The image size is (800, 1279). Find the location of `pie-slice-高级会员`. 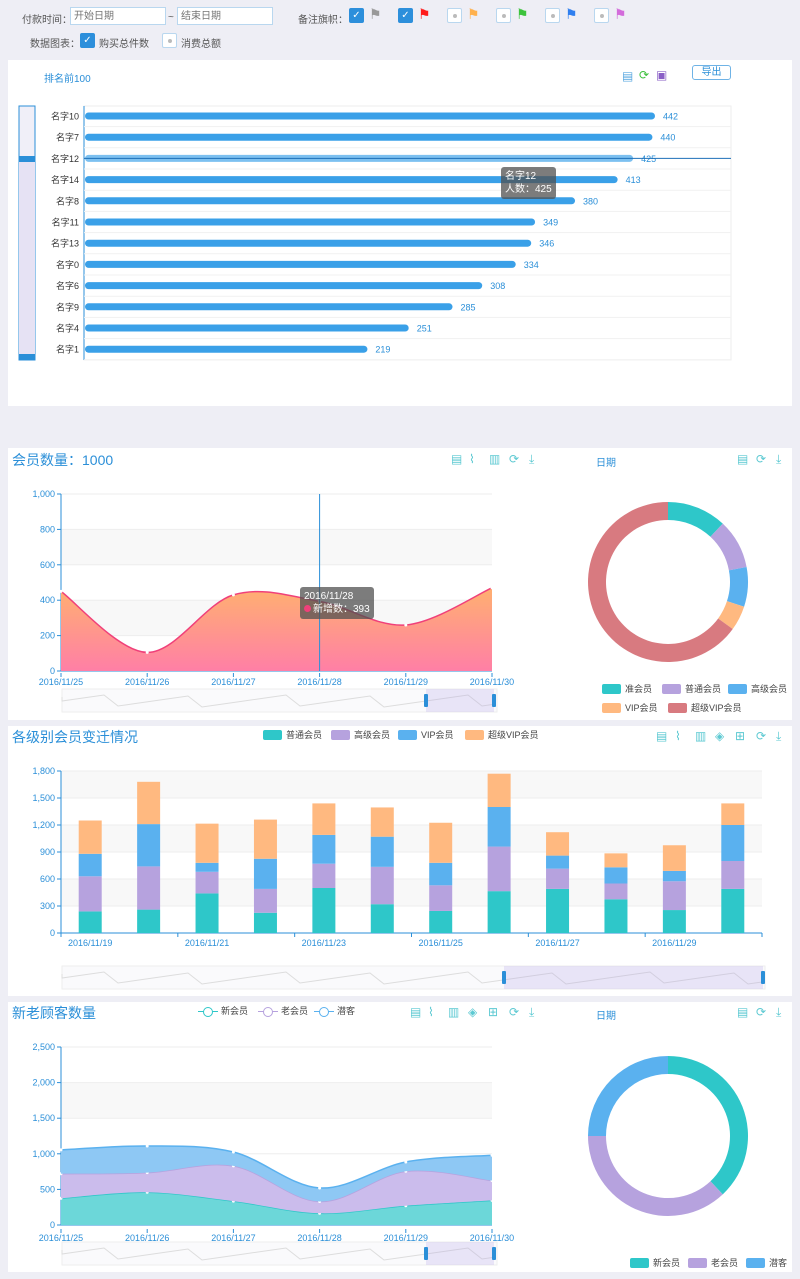

pie-slice-高级会员 is located at coordinates (737, 587).